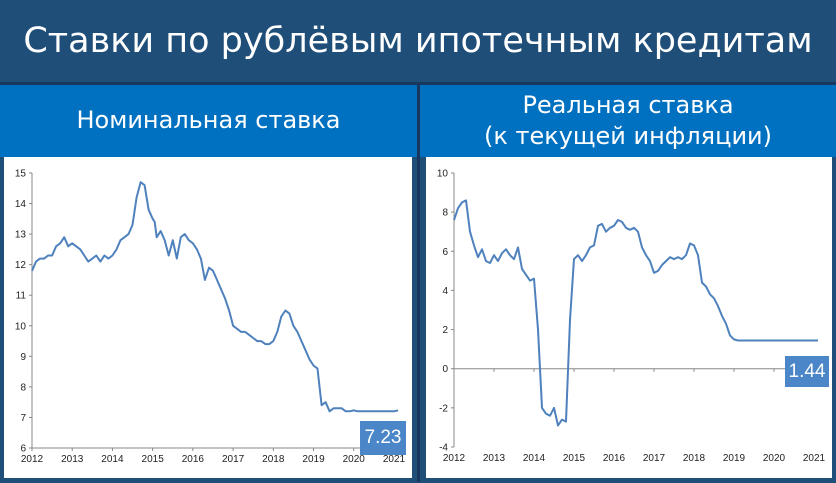 The image size is (836, 483). Describe the element at coordinates (443, 174) in the screenshot. I see `real-y-tick-label: 10` at that location.